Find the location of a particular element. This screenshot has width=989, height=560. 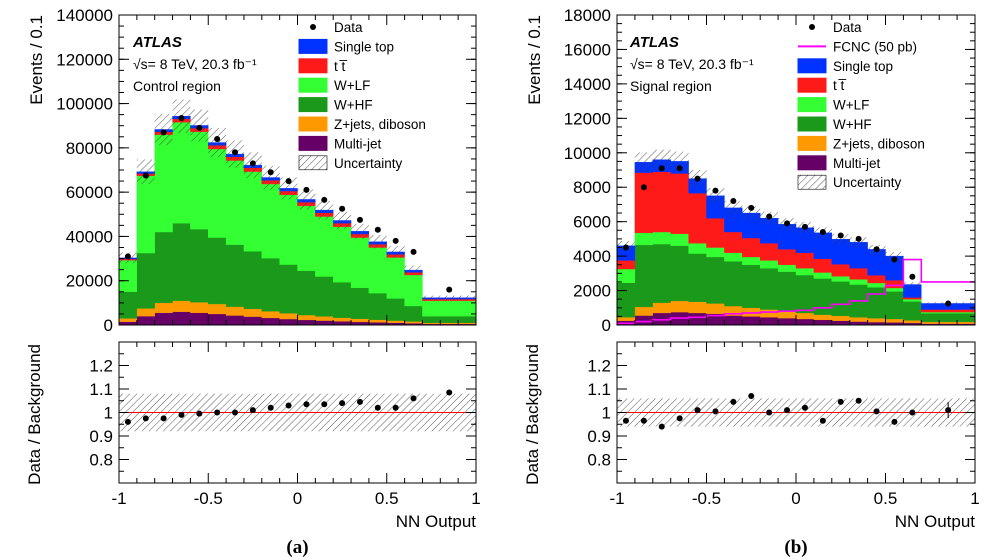

legend-label-3: t t̅ is located at coordinates (839, 85).